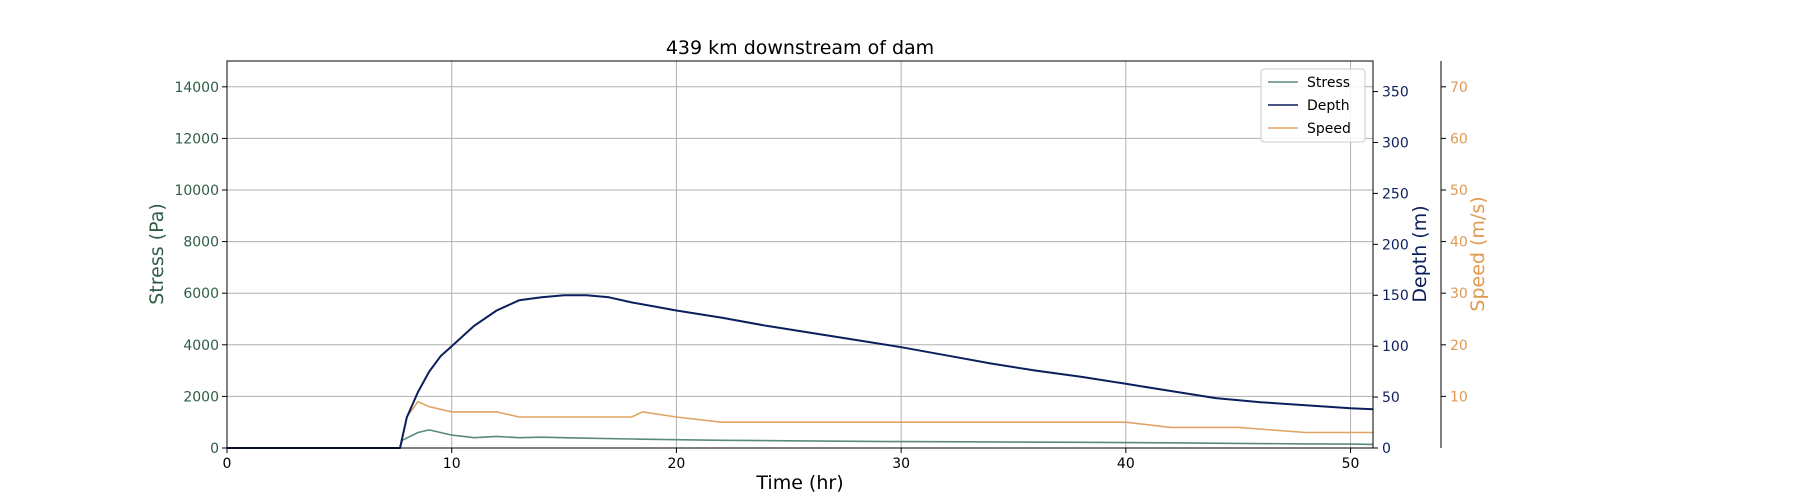 The height and width of the screenshot is (504, 1800). I want to click on speed-tick-label: 10, so click(1459, 397).